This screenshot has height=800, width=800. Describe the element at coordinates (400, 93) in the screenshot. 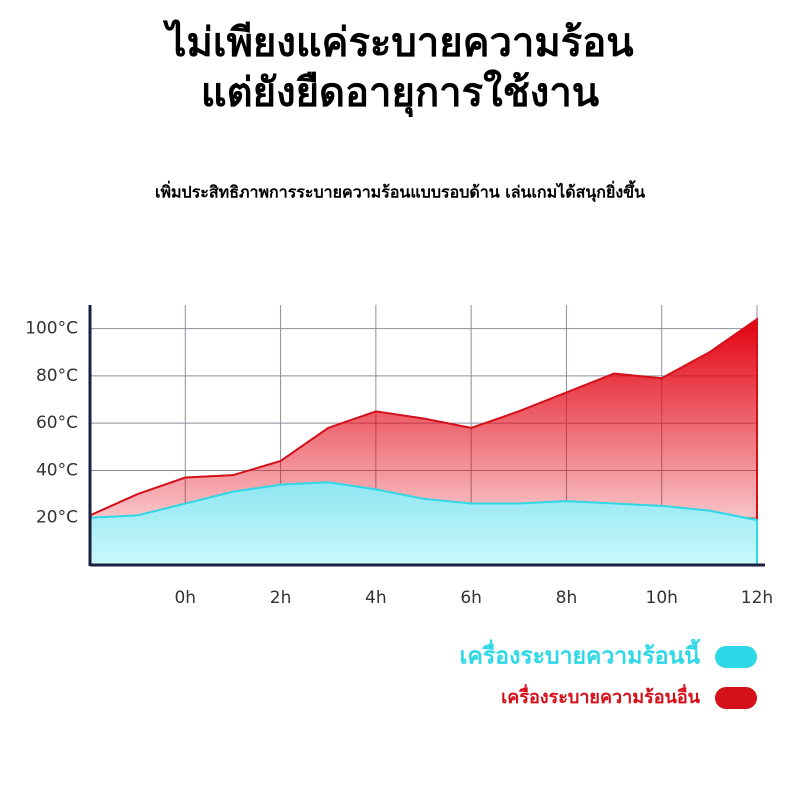

I see `chart-title: แต่ยังยืดอายุการใช้งาน` at that location.